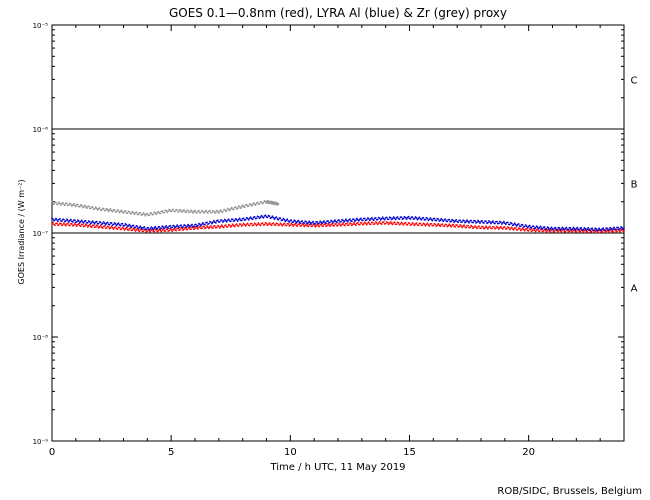 The height and width of the screenshot is (500, 650). Describe the element at coordinates (21, 231) in the screenshot. I see `y-axis-label: GOES Irradiance / (W m⁻²)` at that location.